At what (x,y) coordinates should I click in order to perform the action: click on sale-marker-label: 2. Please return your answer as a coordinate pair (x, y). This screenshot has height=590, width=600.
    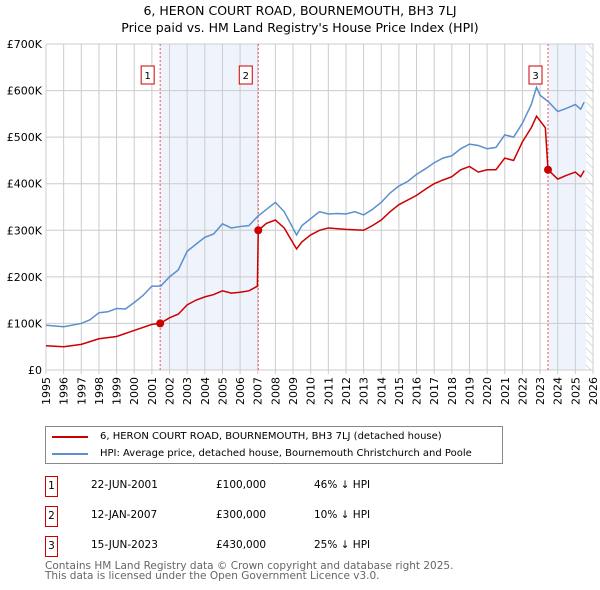
    Looking at the image, I should click on (246, 76).